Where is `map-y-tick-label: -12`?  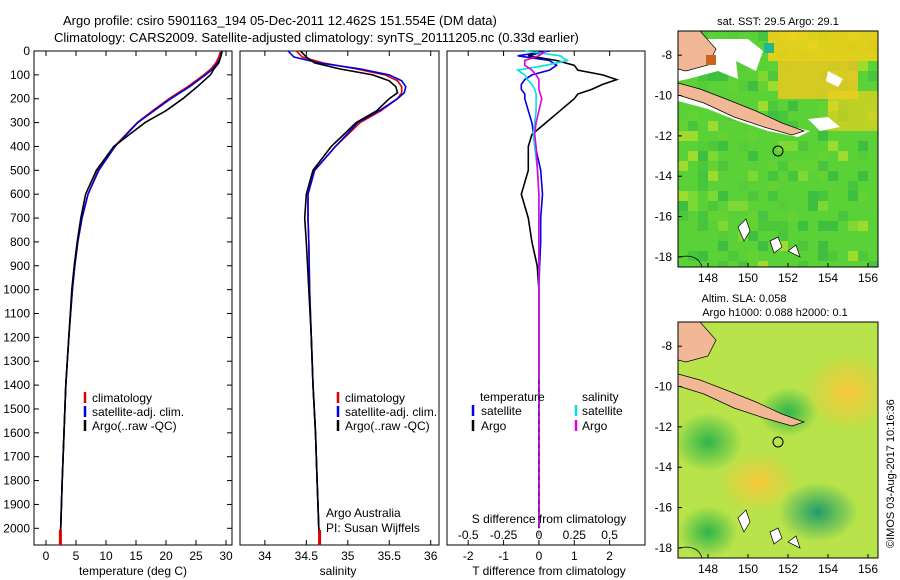 map-y-tick-label: -12 is located at coordinates (664, 427).